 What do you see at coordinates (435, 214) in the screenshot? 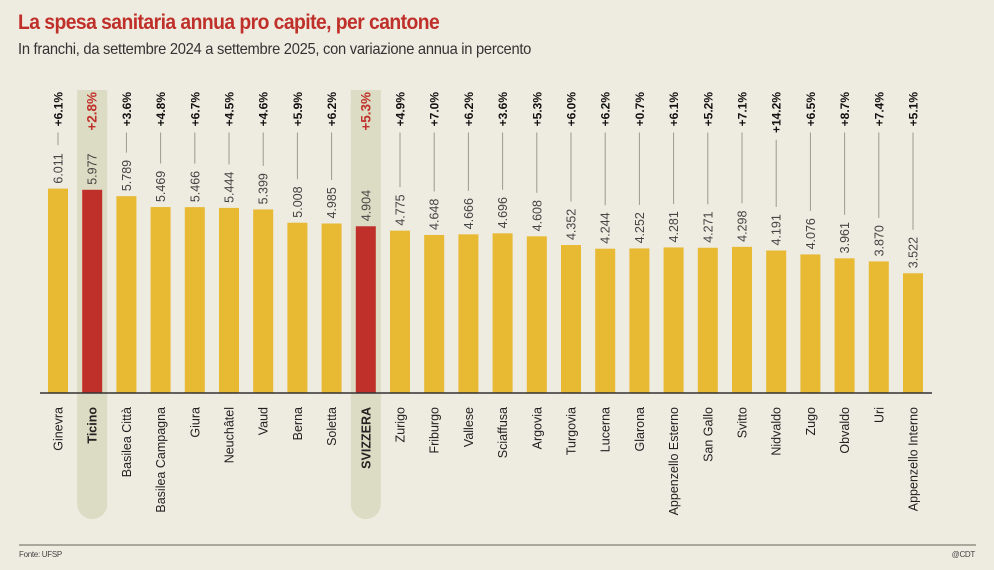
I see `value-label: 4.648` at bounding box center [435, 214].